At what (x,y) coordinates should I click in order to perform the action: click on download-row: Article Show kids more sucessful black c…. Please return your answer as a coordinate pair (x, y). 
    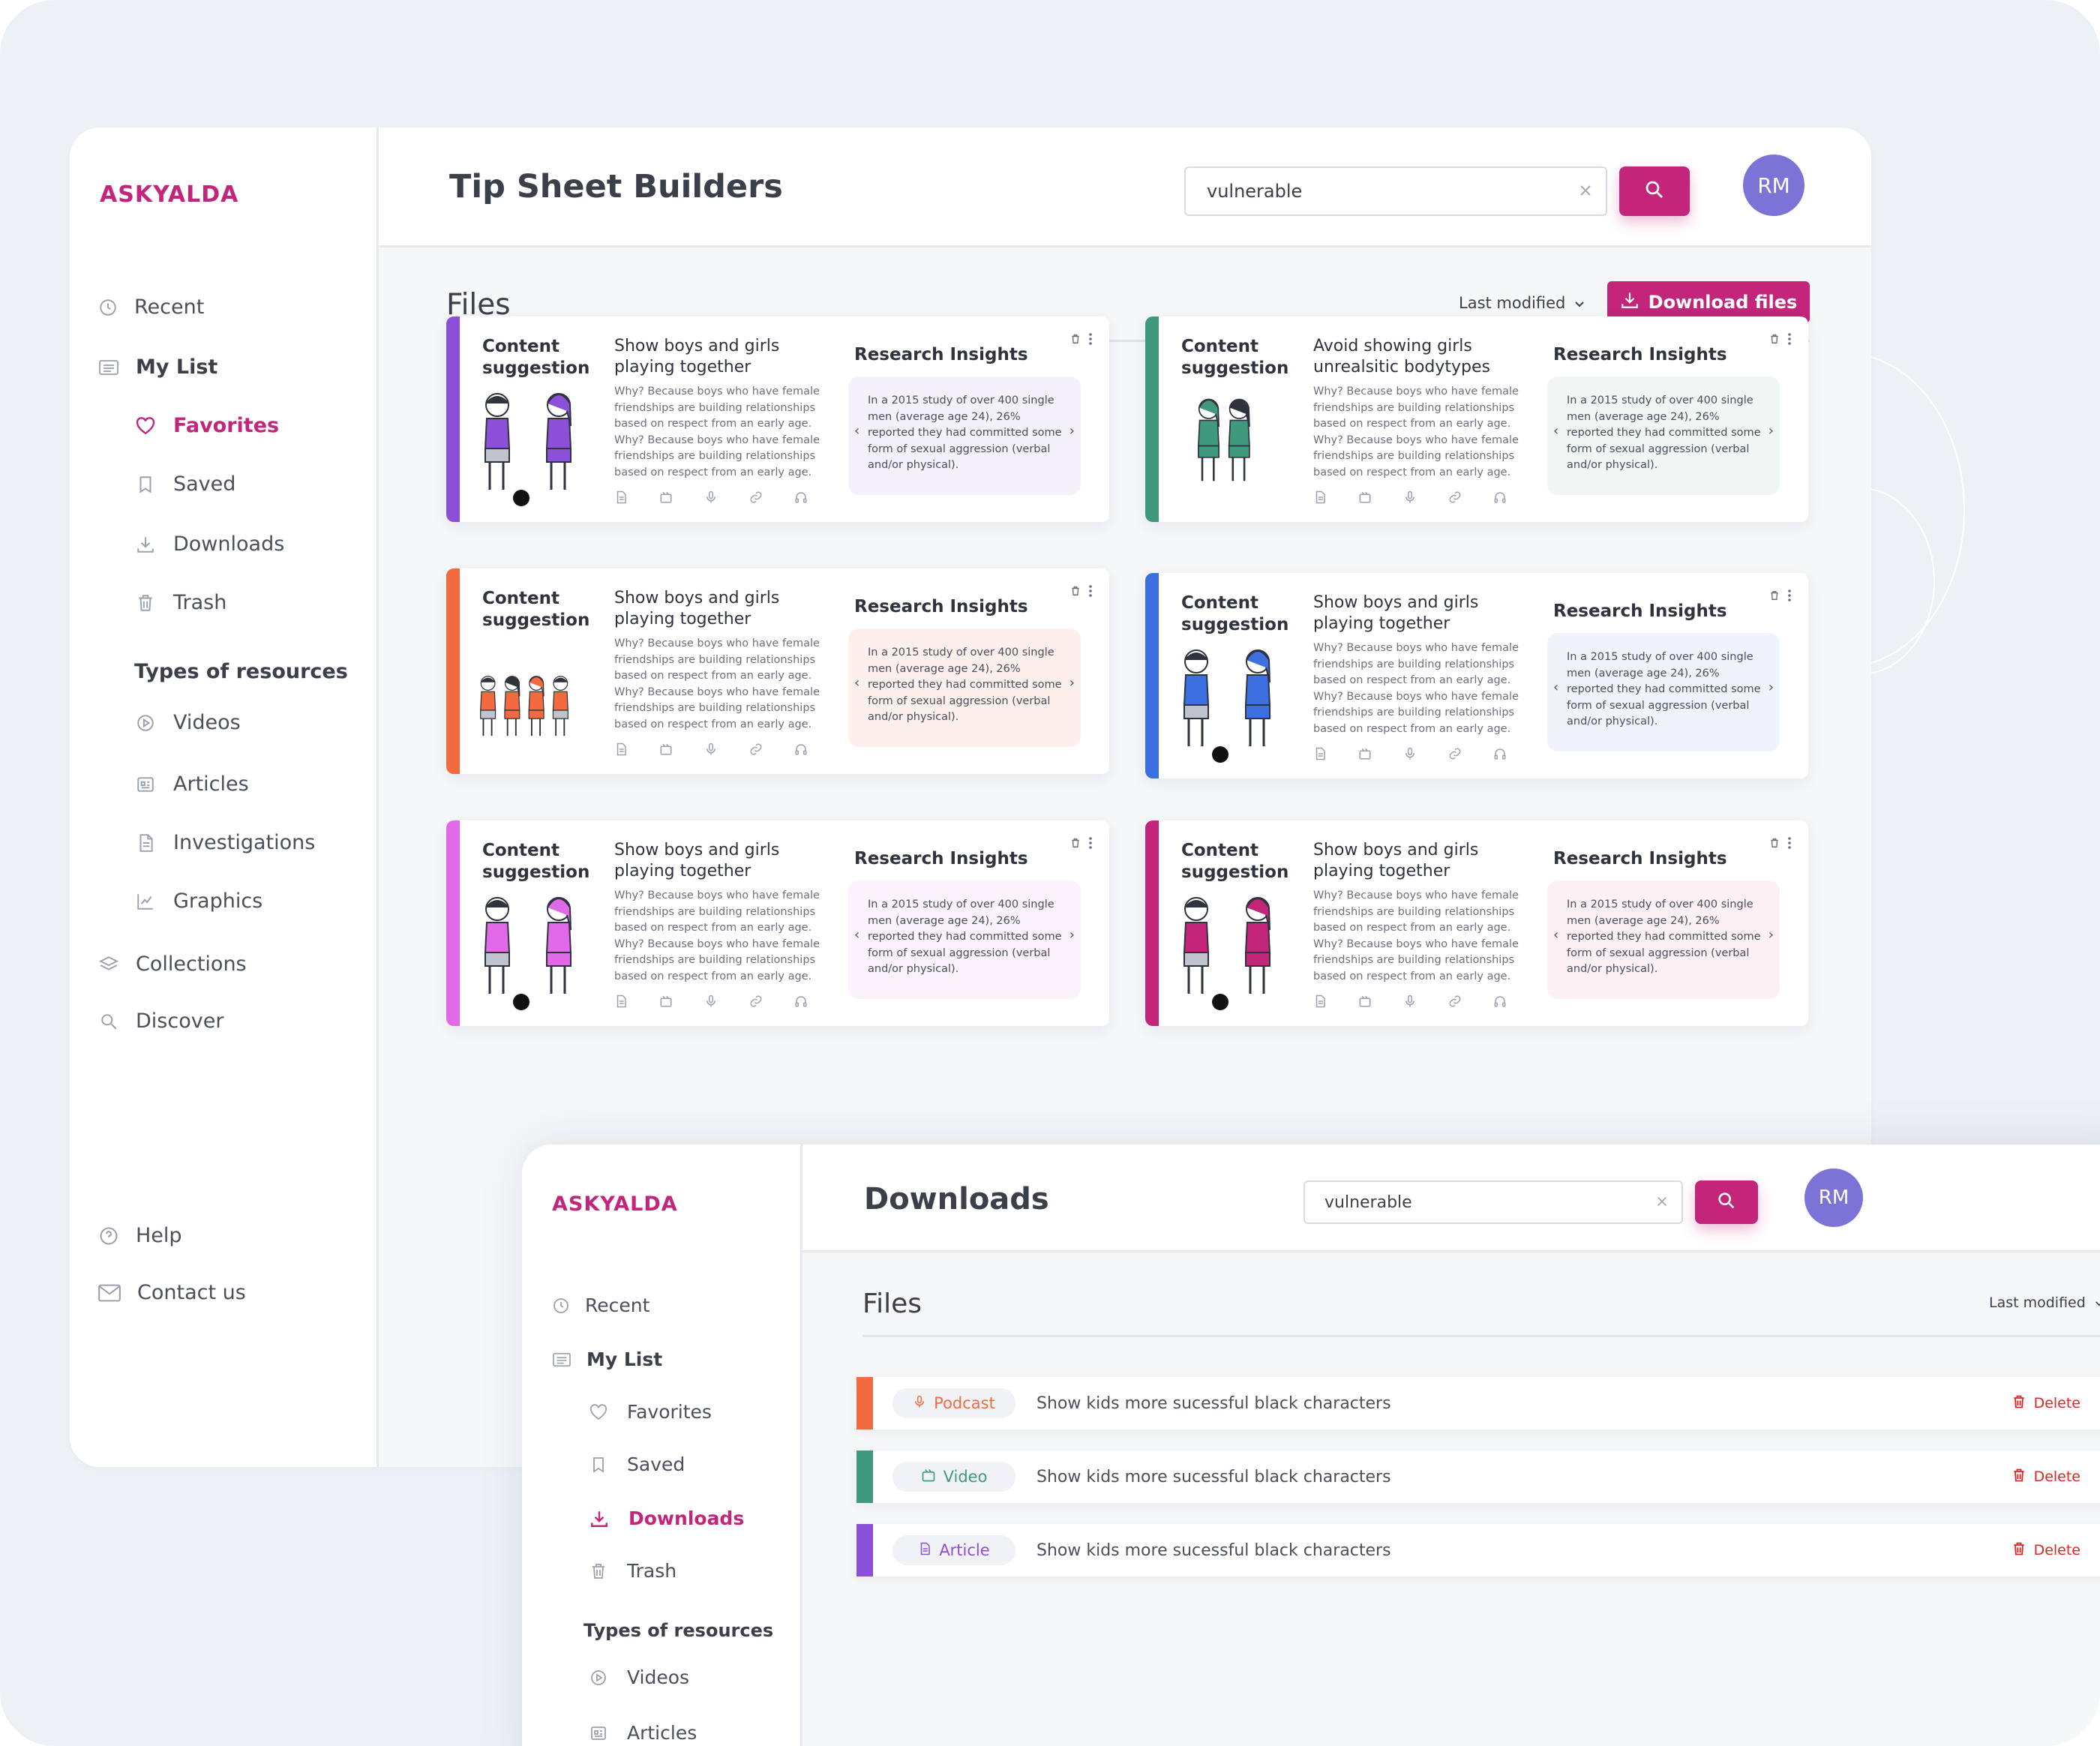
    Looking at the image, I should click on (1478, 1550).